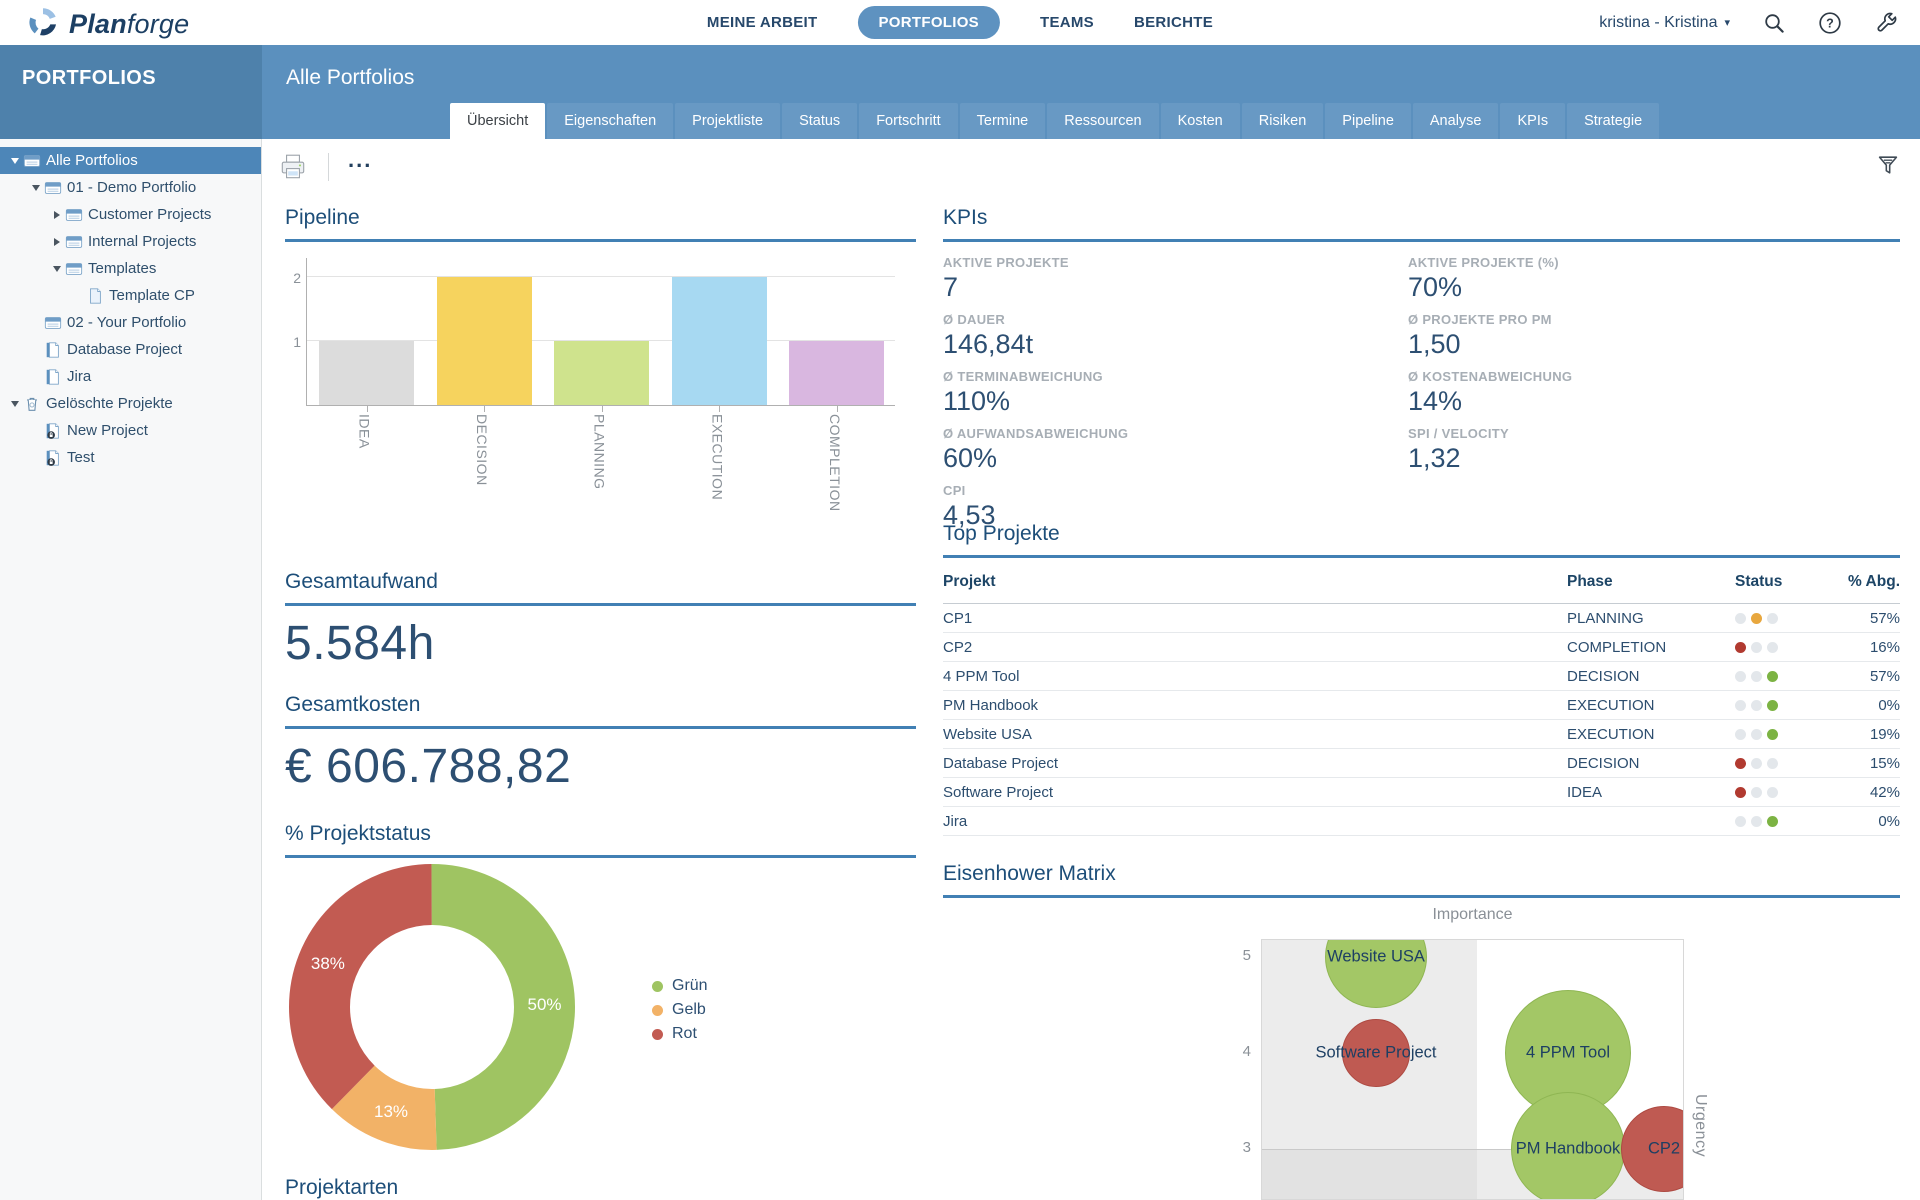 The height and width of the screenshot is (1200, 1920). I want to click on tree-item-new-project: New Project, so click(130, 430).